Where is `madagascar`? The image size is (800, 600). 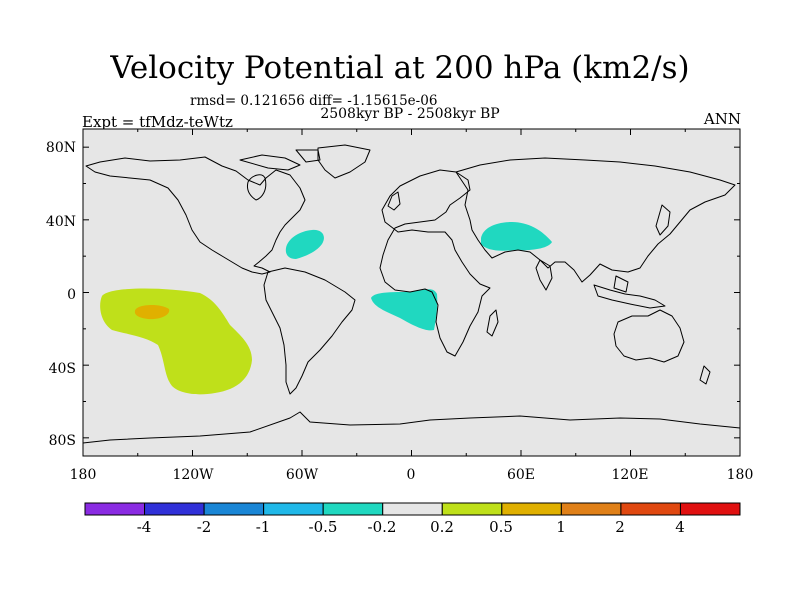
madagascar is located at coordinates (492, 323).